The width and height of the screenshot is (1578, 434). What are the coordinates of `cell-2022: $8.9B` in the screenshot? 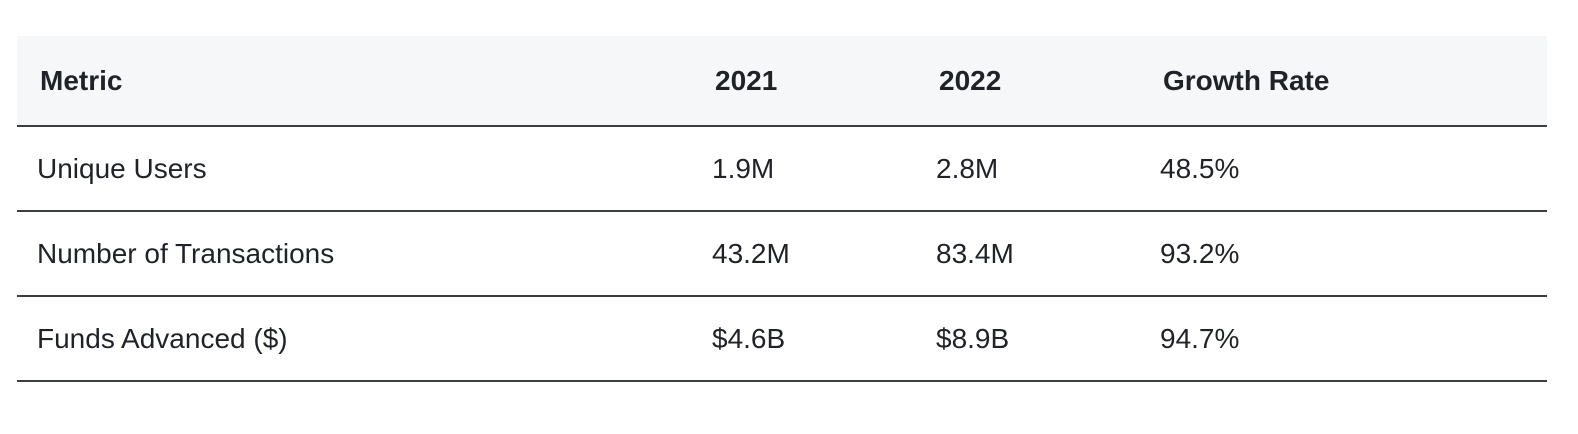 It's located at (1028, 339).